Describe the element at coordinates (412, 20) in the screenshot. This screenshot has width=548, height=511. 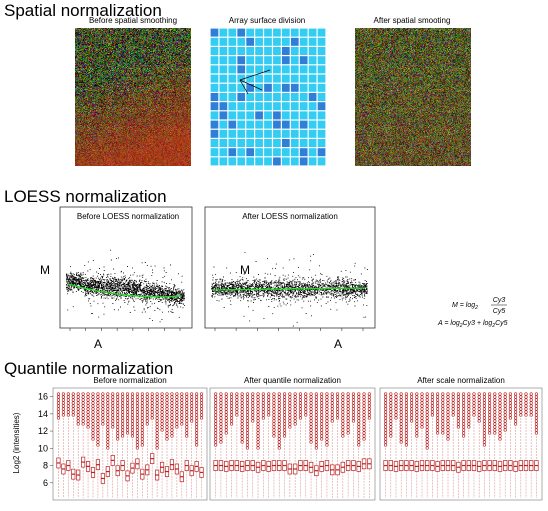
I see `panel-title: After spatial smooting` at that location.